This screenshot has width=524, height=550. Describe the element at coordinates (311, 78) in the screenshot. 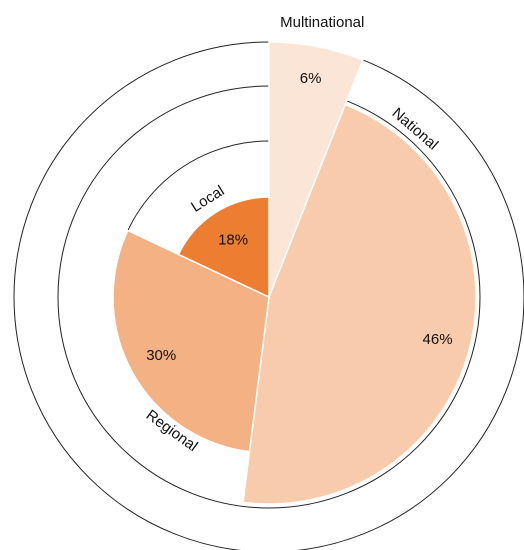

I see `value-label: 6%` at that location.